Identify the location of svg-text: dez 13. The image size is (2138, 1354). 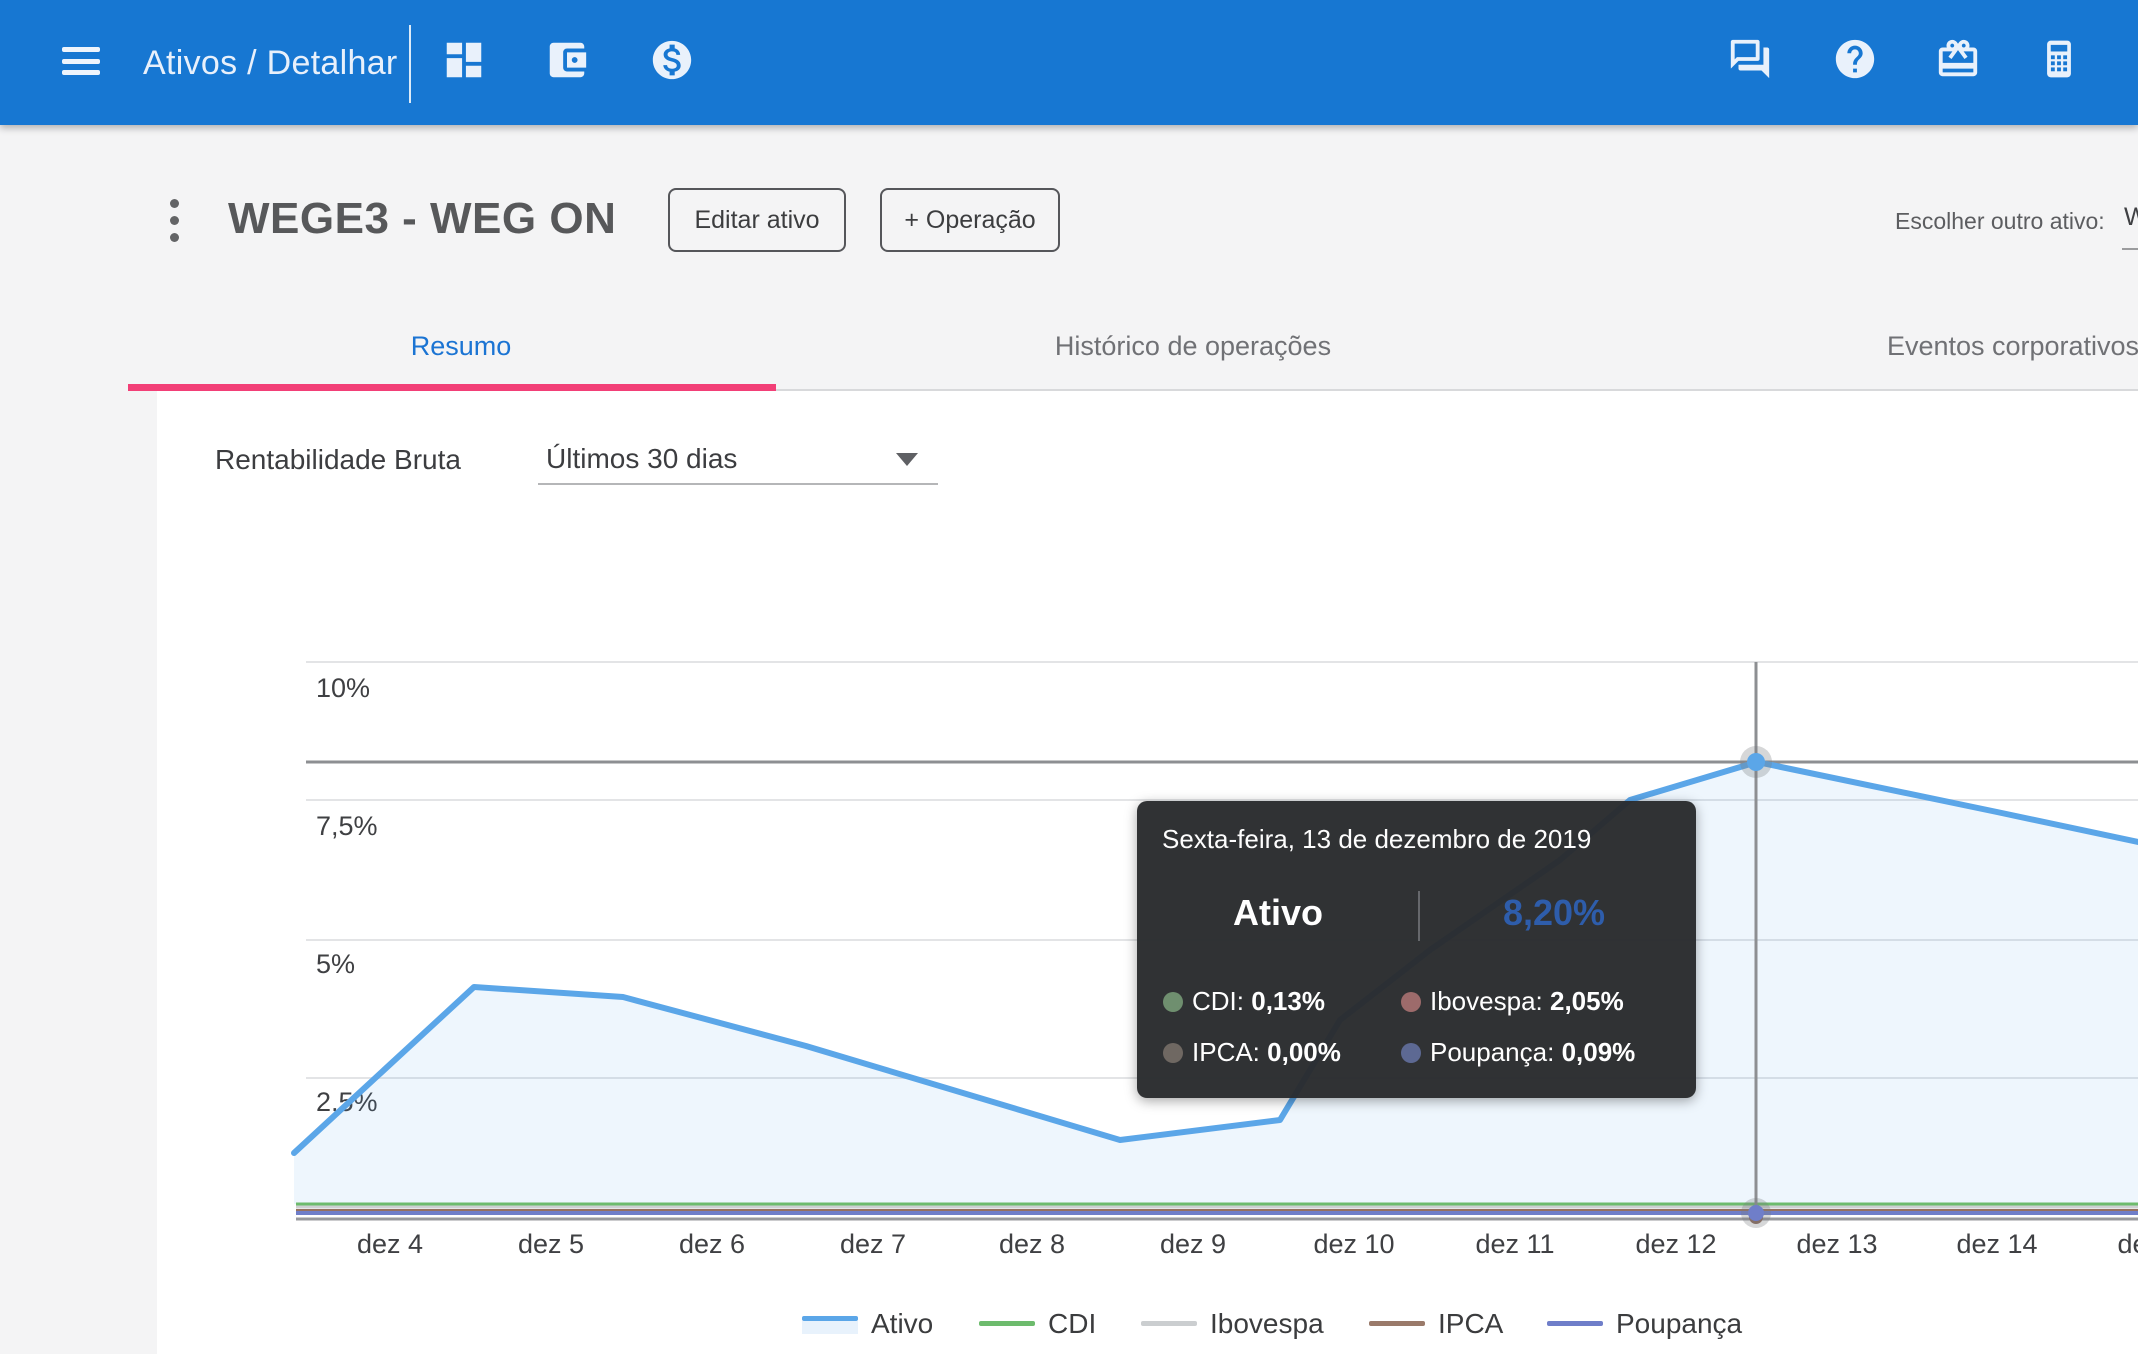
(1836, 1244).